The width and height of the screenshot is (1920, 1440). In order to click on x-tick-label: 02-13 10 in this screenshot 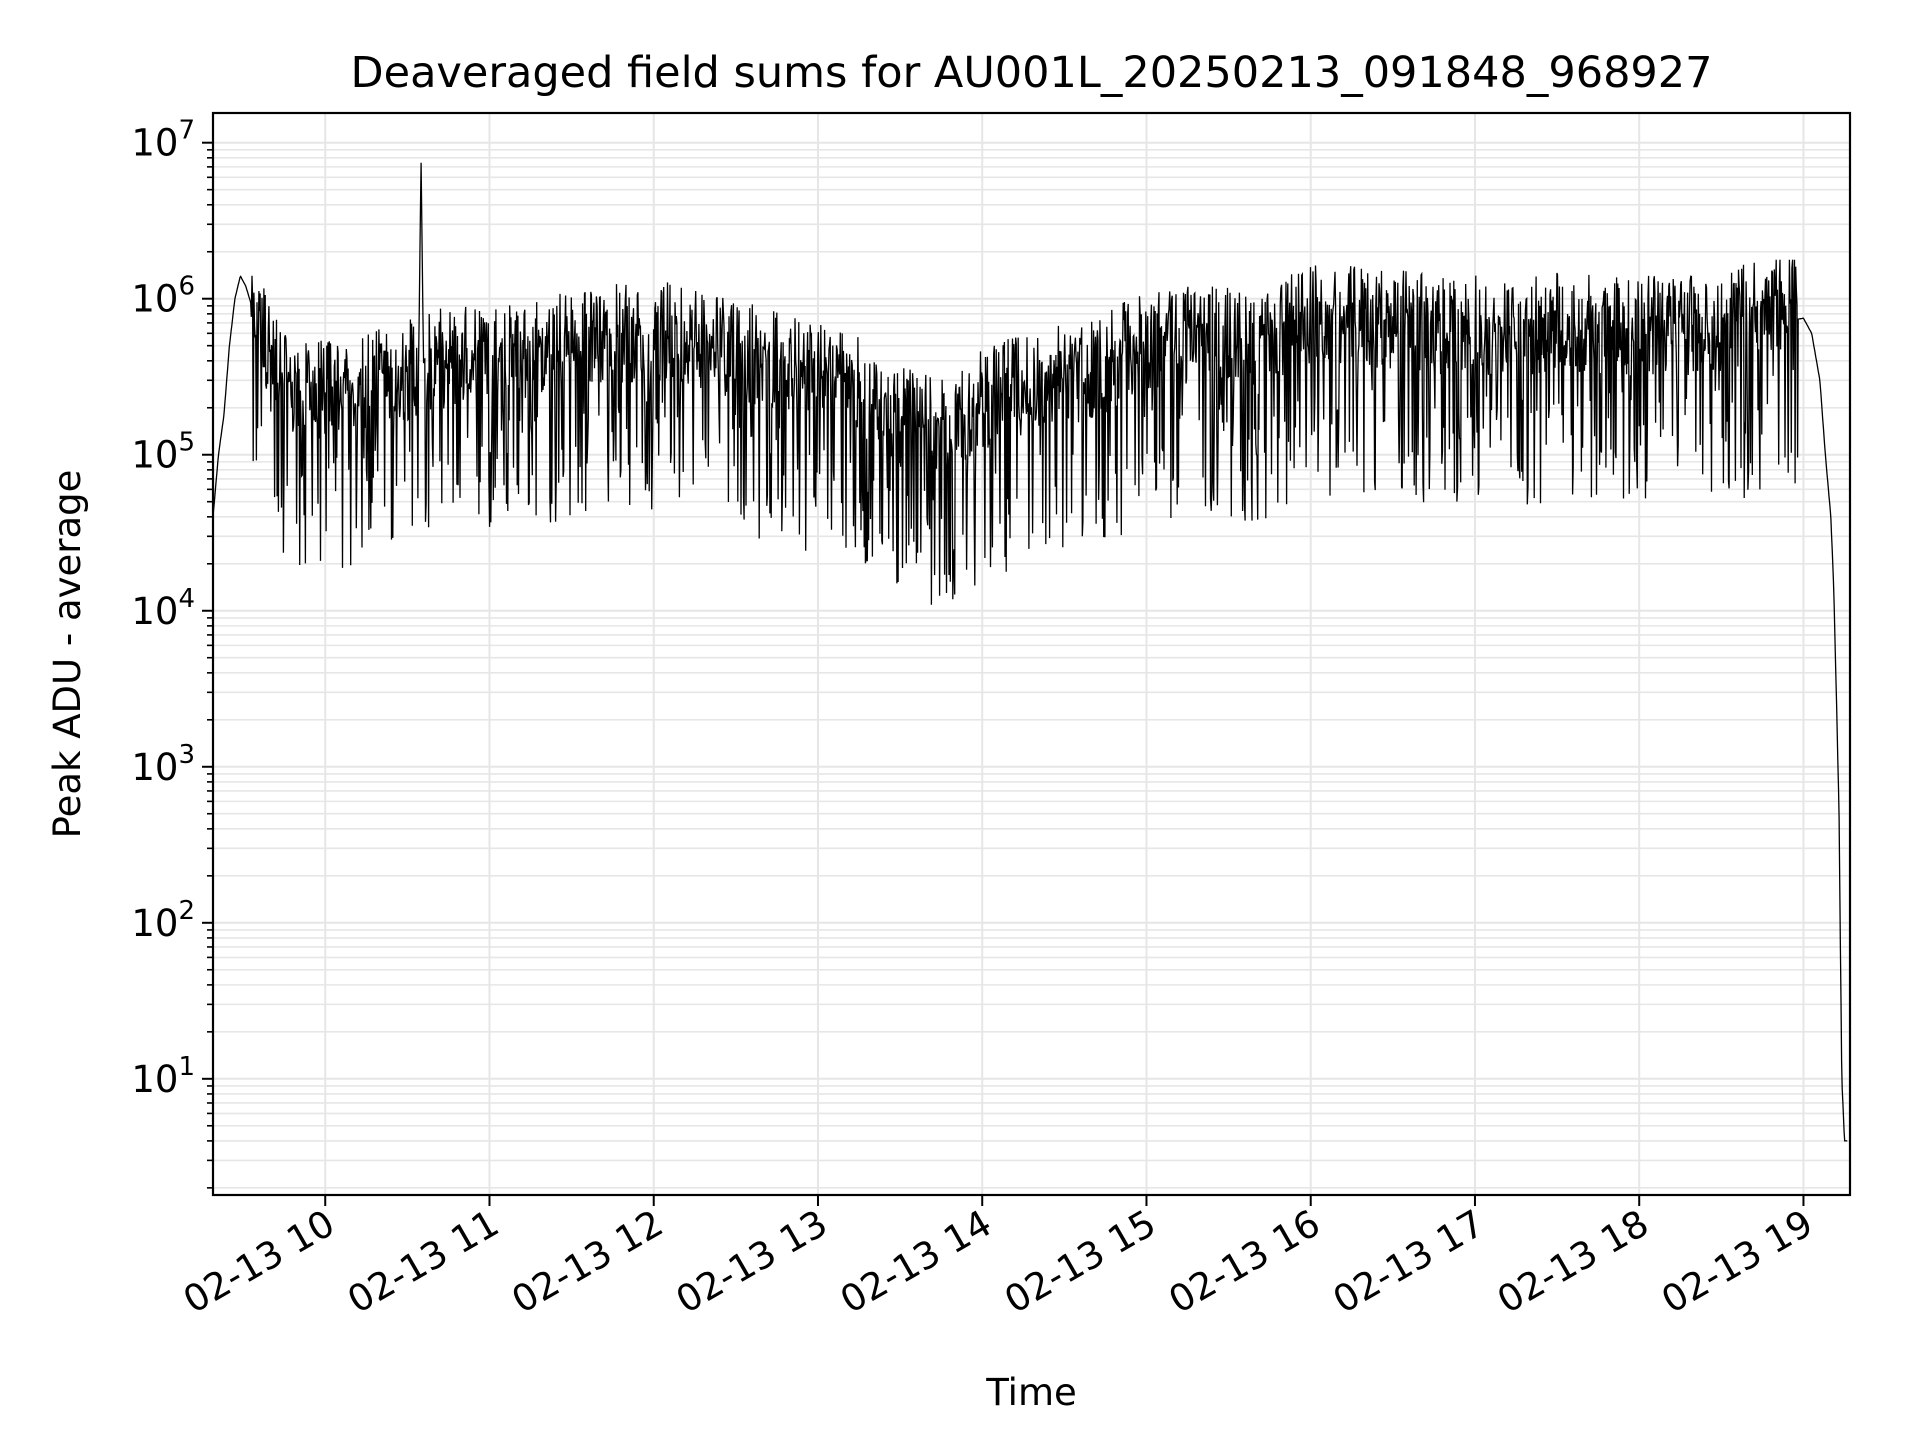, I will do `click(259, 1262)`.